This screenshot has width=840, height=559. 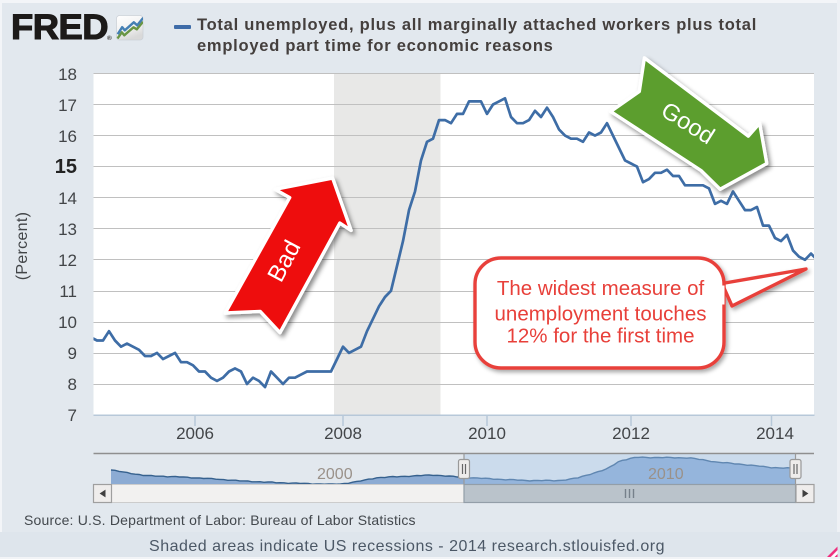 What do you see at coordinates (601, 288) in the screenshot?
I see `svg-text: The widest measure of` at bounding box center [601, 288].